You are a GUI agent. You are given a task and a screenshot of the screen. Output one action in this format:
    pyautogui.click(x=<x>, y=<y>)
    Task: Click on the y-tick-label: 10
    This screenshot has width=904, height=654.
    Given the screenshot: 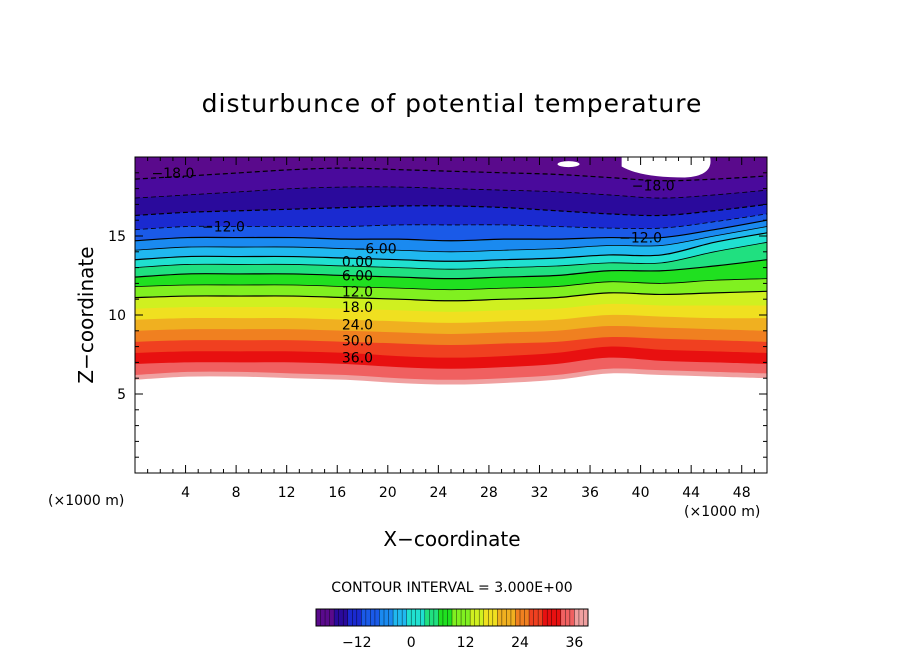 What is the action you would take?
    pyautogui.click(x=117, y=316)
    